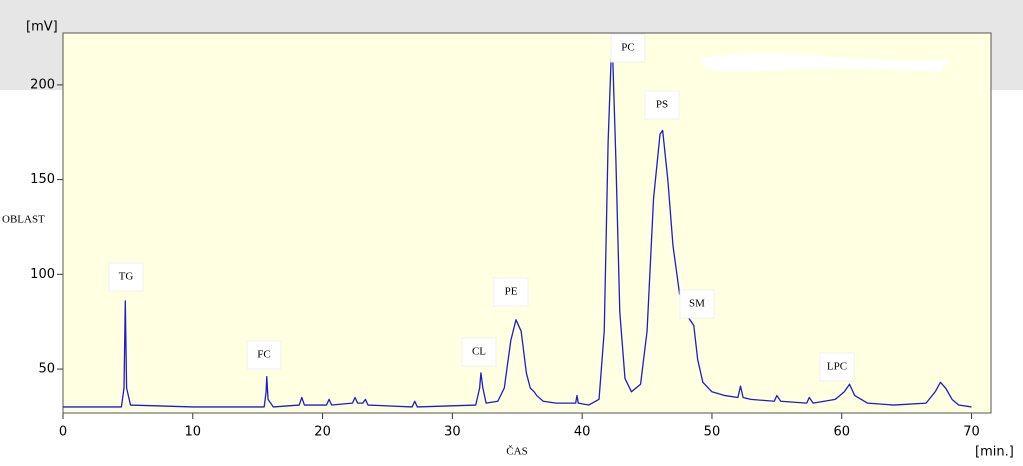 This screenshot has width=1023, height=466. What do you see at coordinates (42, 27) in the screenshot?
I see `y-unit: [mV]` at bounding box center [42, 27].